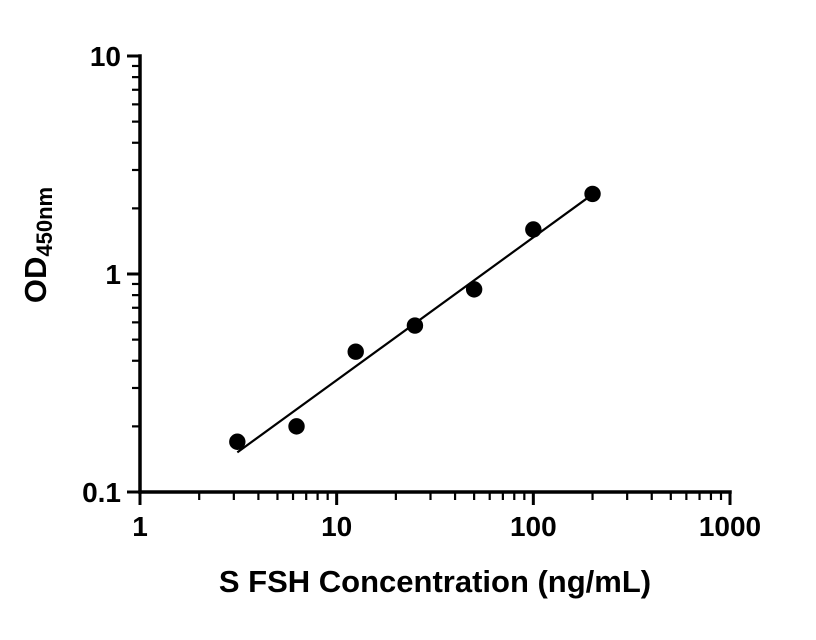  What do you see at coordinates (105, 56) in the screenshot?
I see `y-tick-label: 10` at bounding box center [105, 56].